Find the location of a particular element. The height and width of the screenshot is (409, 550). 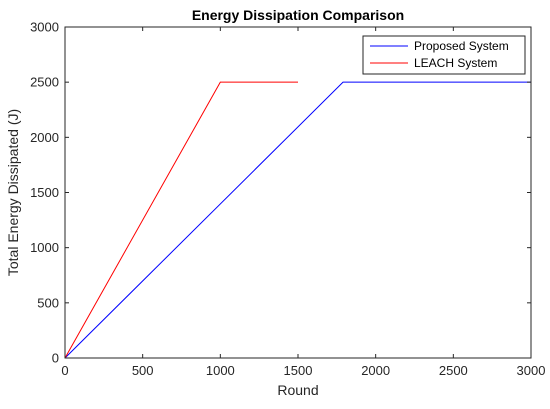

legend-label-1: Proposed System is located at coordinates (461, 46).